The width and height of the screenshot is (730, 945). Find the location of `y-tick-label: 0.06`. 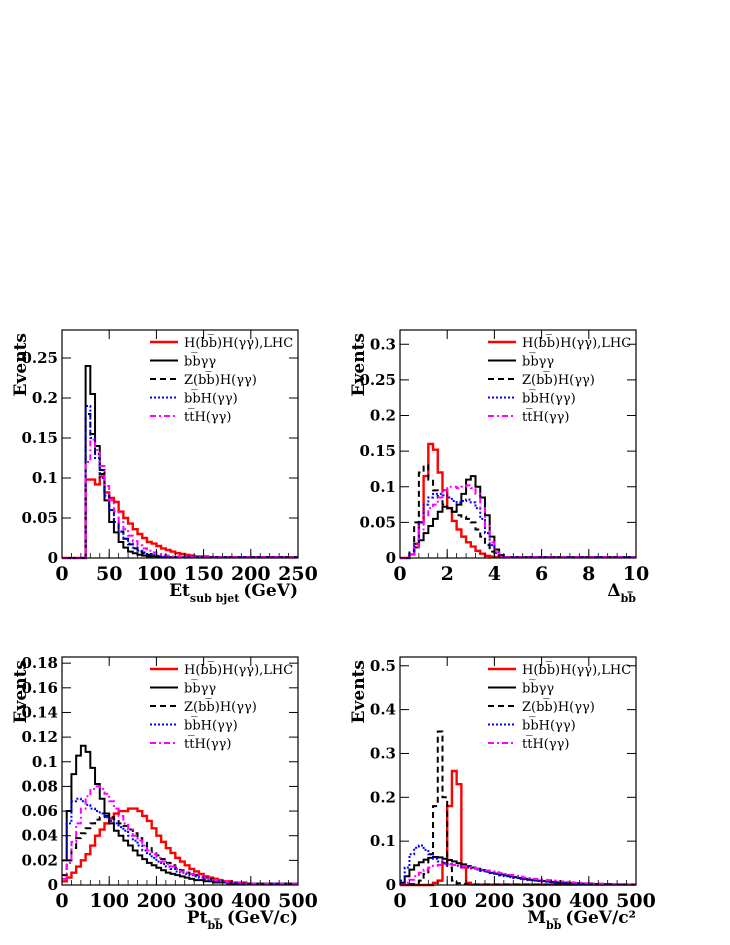

y-tick-label: 0.06 is located at coordinates (39, 811).